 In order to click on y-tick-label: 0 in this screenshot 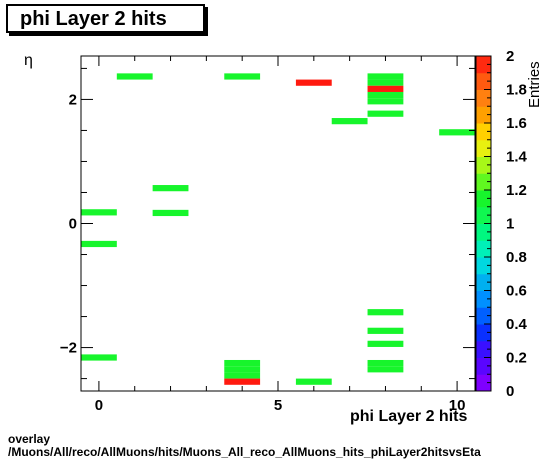, I will do `click(73, 224)`.